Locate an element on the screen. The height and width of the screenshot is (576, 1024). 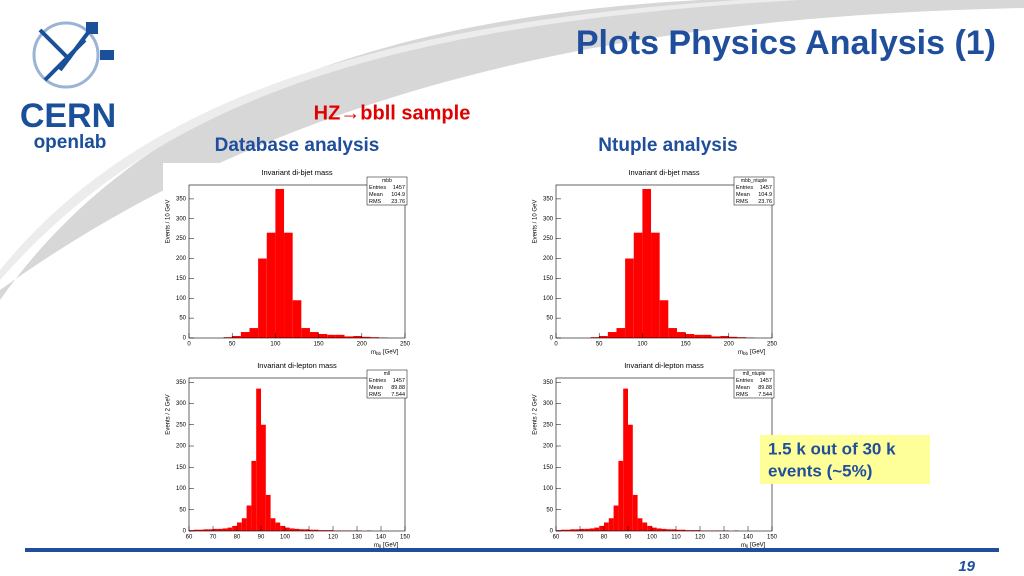
stats-value: 23.76 is located at coordinates (398, 202).